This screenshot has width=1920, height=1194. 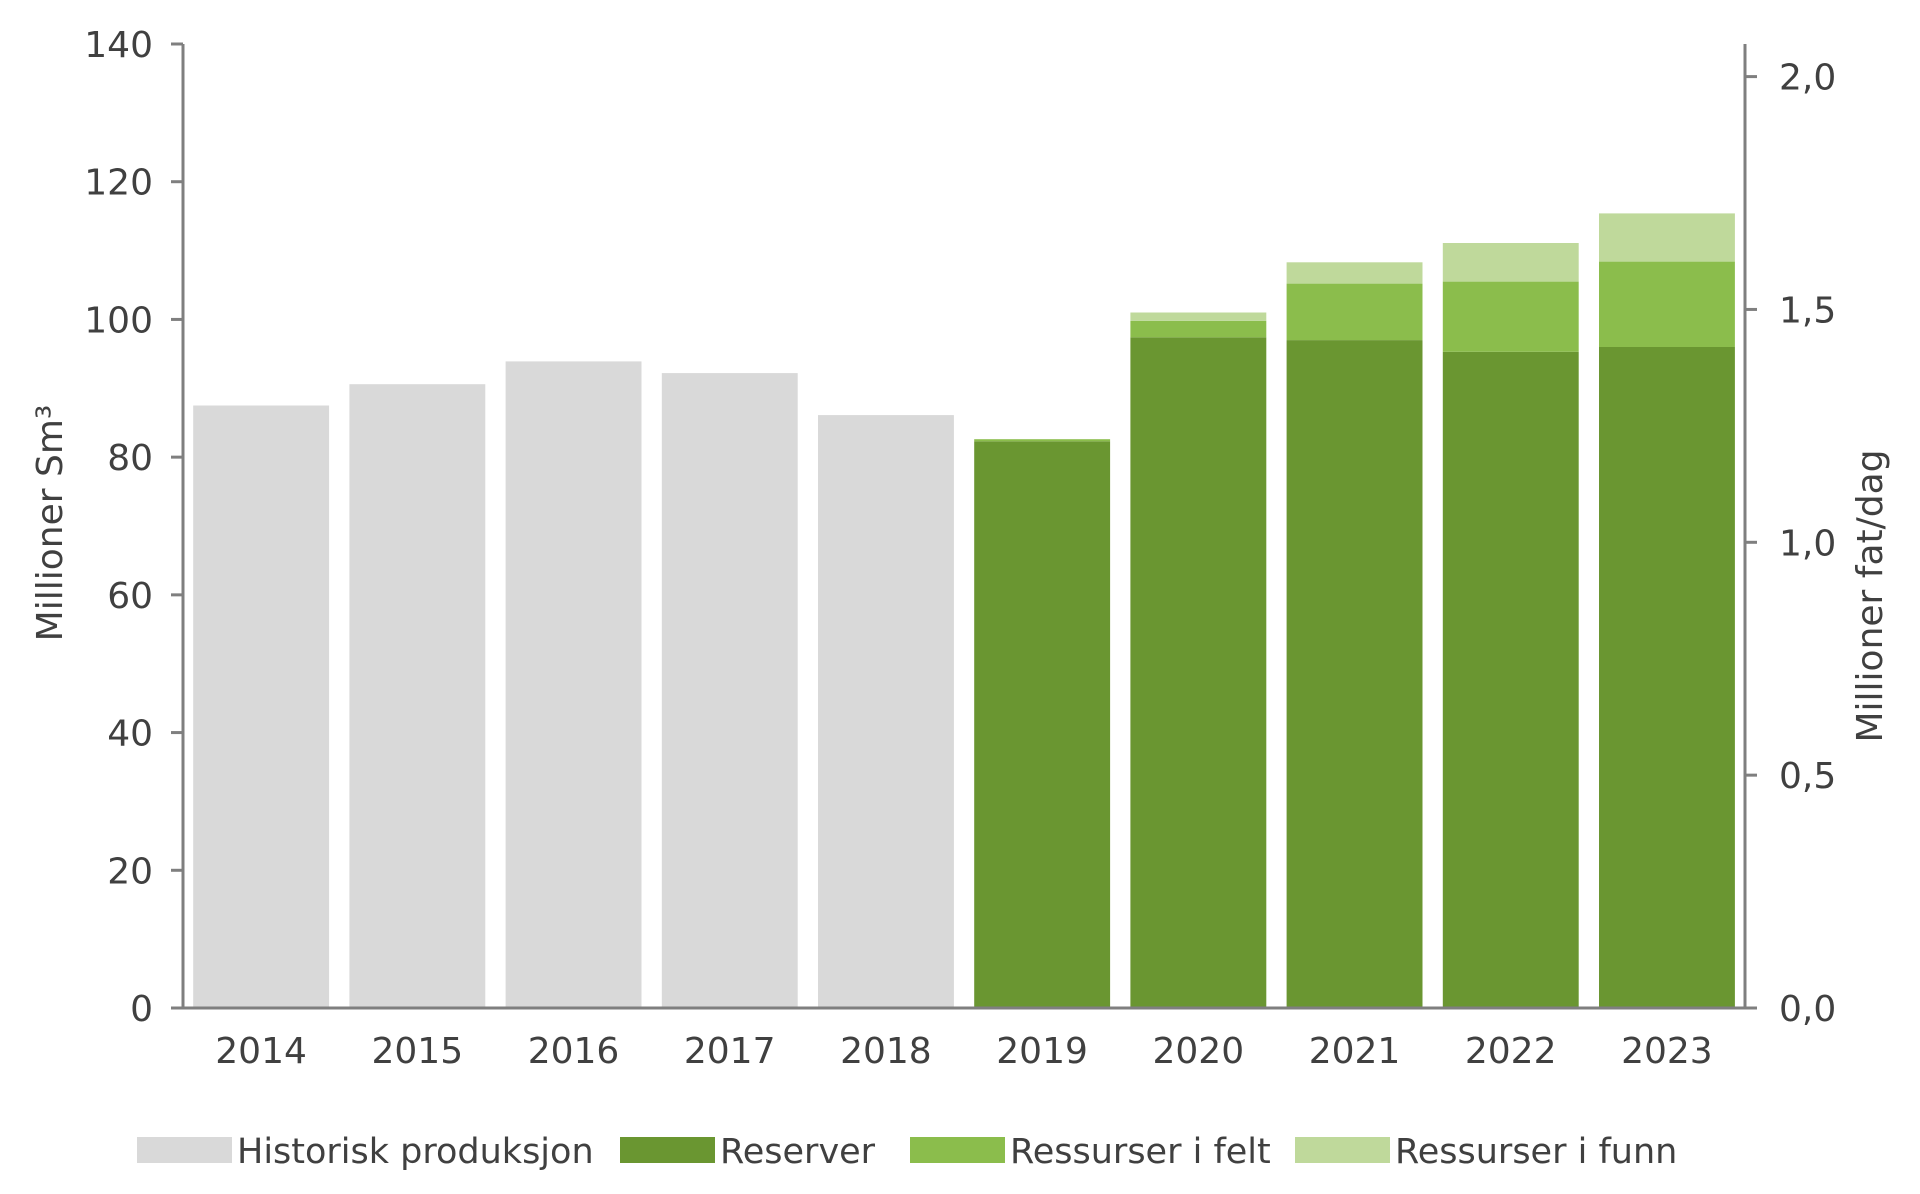 What do you see at coordinates (130, 734) in the screenshot?
I see `y-left-tick-label: 40` at bounding box center [130, 734].